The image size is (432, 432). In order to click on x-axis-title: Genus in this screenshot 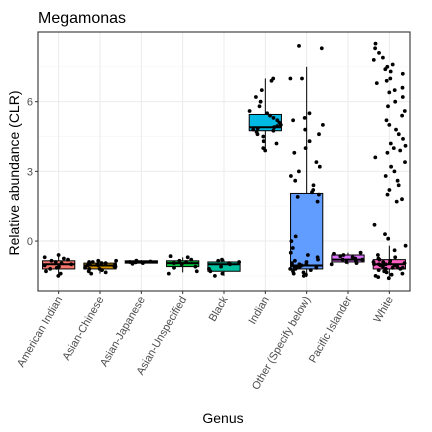, I will do `click(222, 418)`.